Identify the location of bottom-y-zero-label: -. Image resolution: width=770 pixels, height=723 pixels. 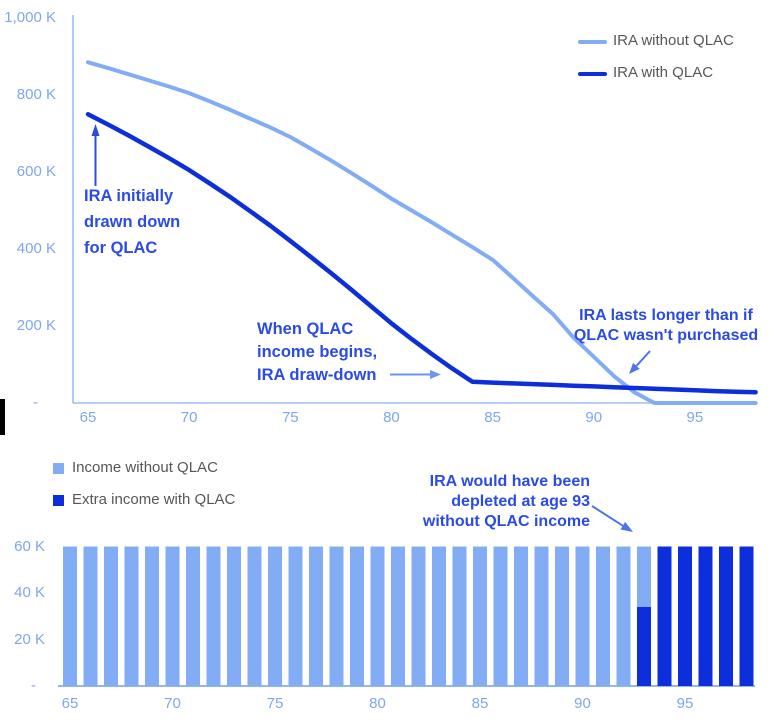
(33, 685).